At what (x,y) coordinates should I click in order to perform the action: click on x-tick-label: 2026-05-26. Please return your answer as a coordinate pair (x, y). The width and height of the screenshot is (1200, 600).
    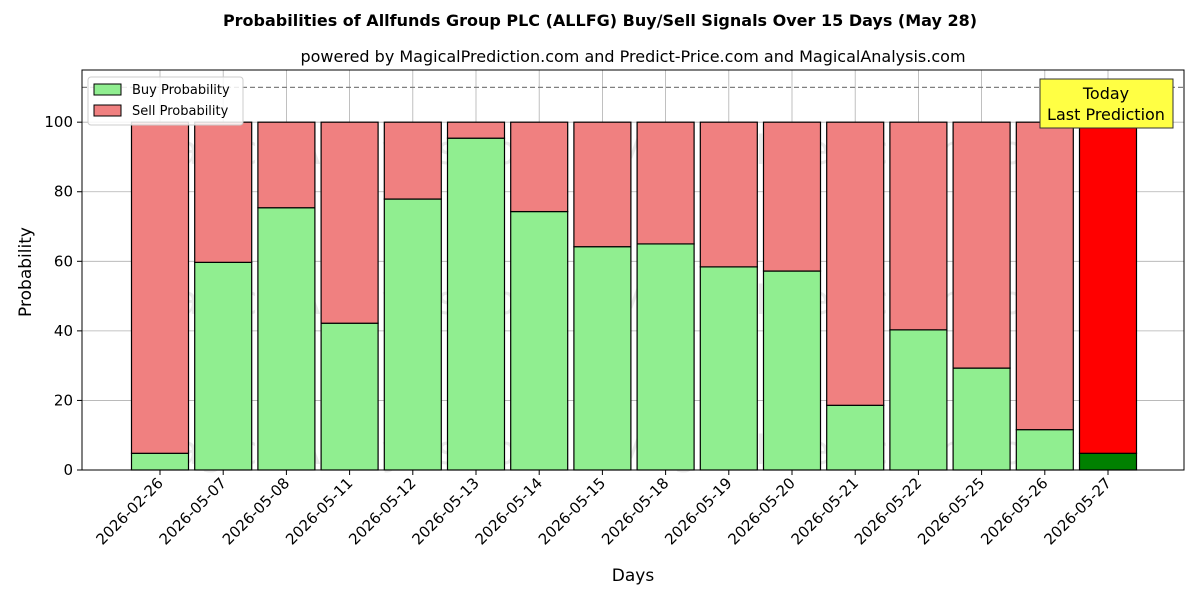
    Looking at the image, I should click on (1014, 511).